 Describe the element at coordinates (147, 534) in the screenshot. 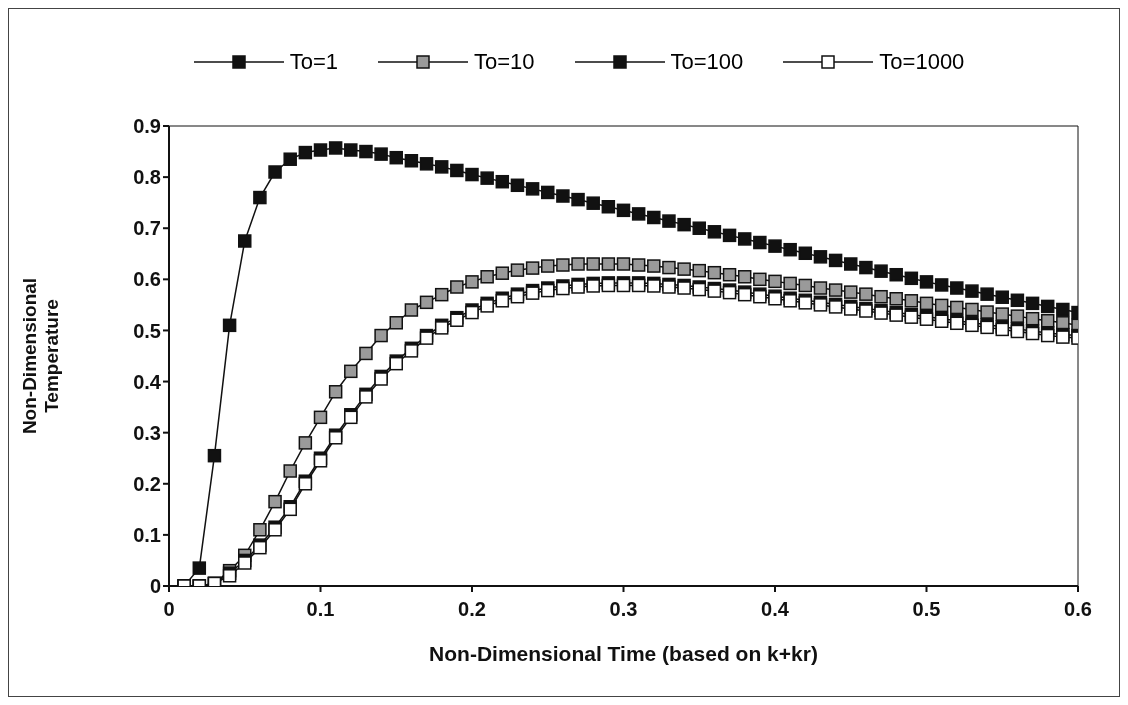

I see `y-tick-label: 0.1` at that location.